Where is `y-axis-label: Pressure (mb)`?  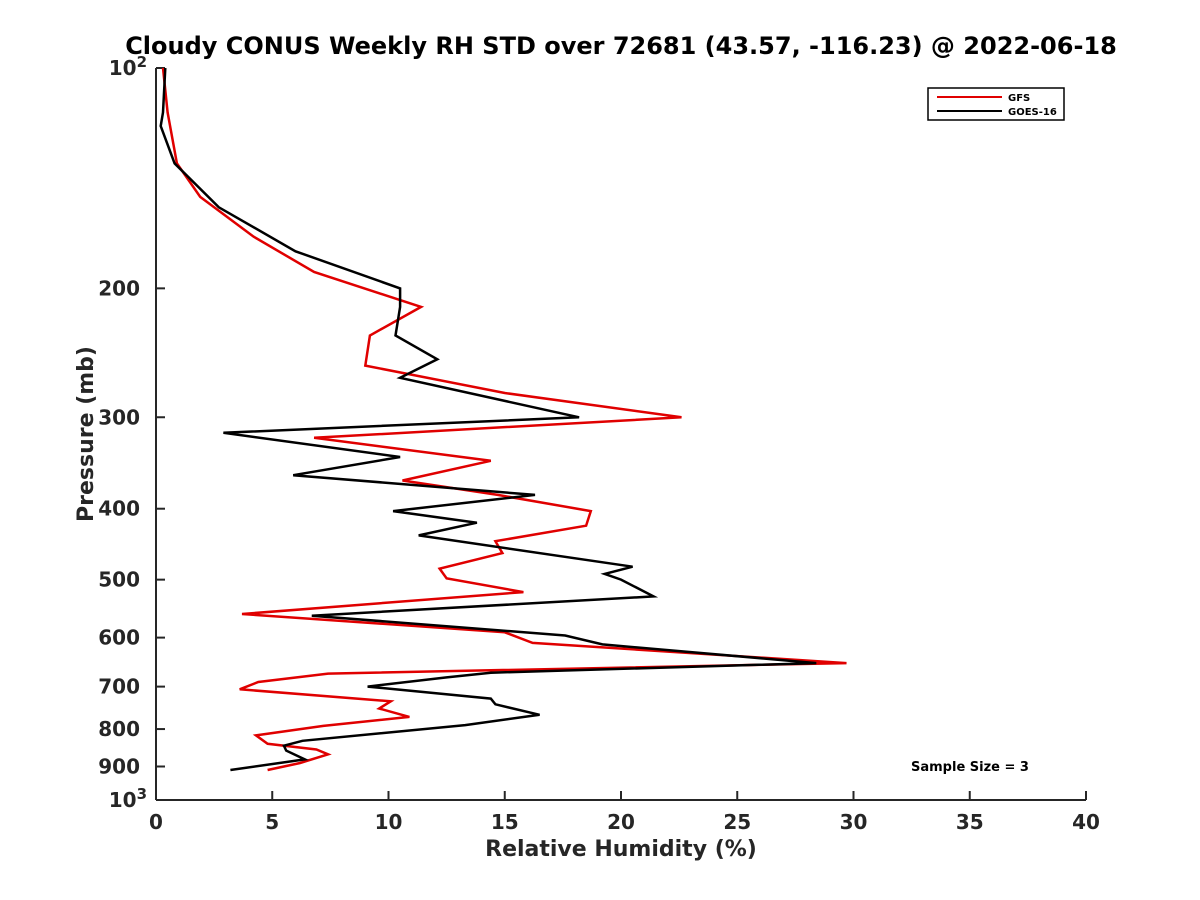 y-axis-label: Pressure (mb) is located at coordinates (86, 434).